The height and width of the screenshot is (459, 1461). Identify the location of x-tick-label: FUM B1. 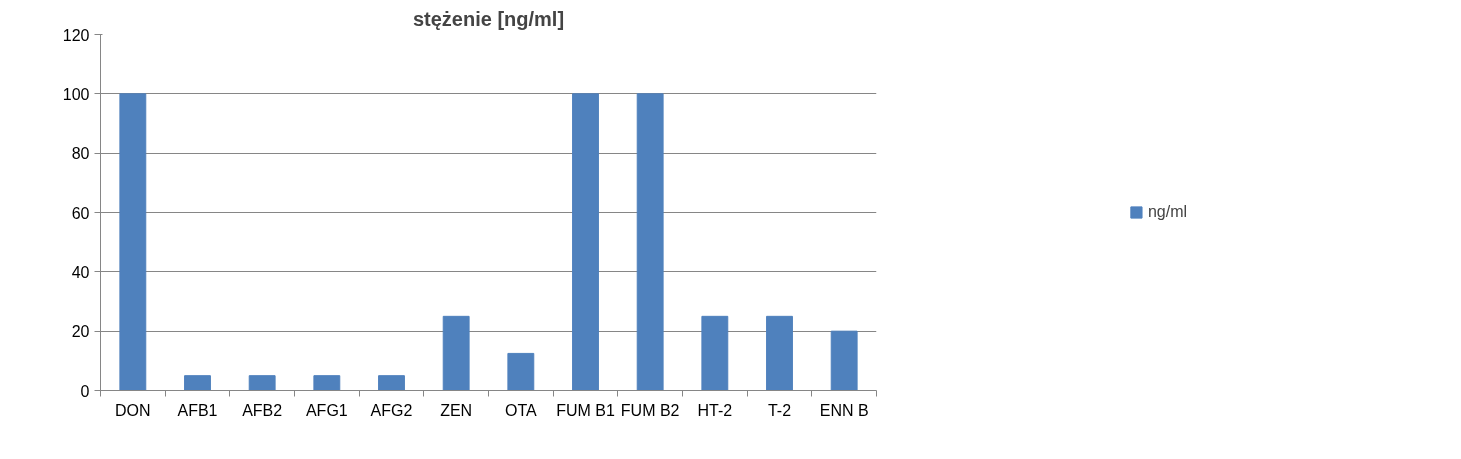
(585, 410).